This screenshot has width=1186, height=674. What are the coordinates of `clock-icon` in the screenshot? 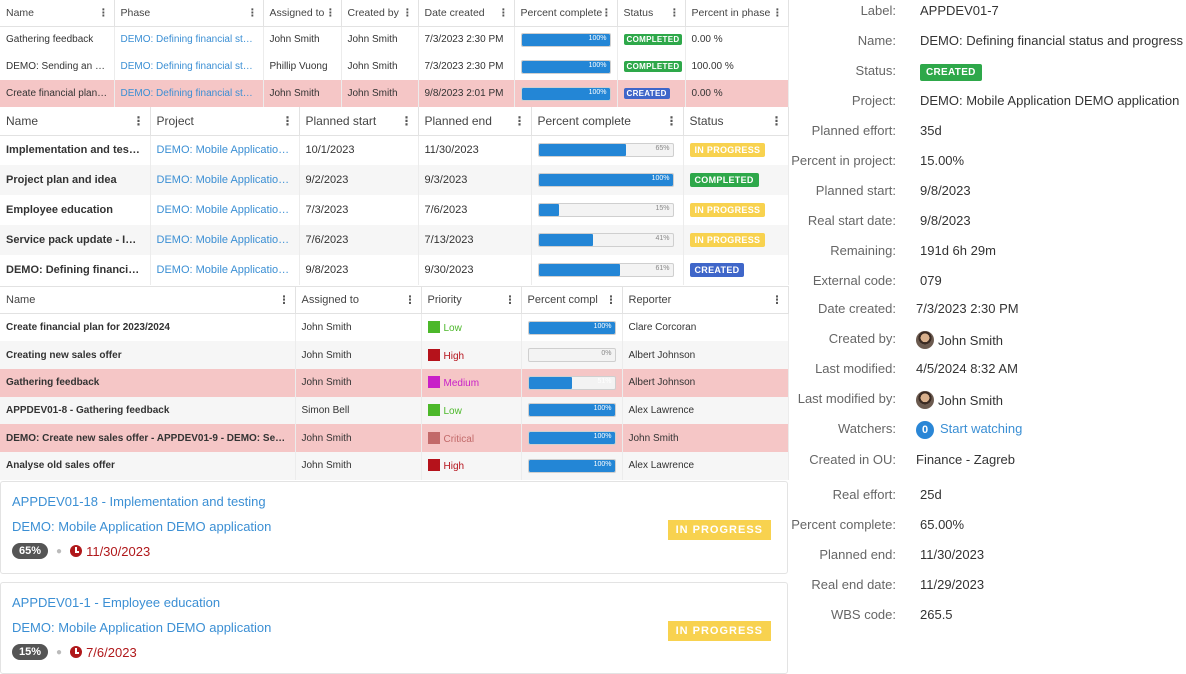 It's located at (76, 551).